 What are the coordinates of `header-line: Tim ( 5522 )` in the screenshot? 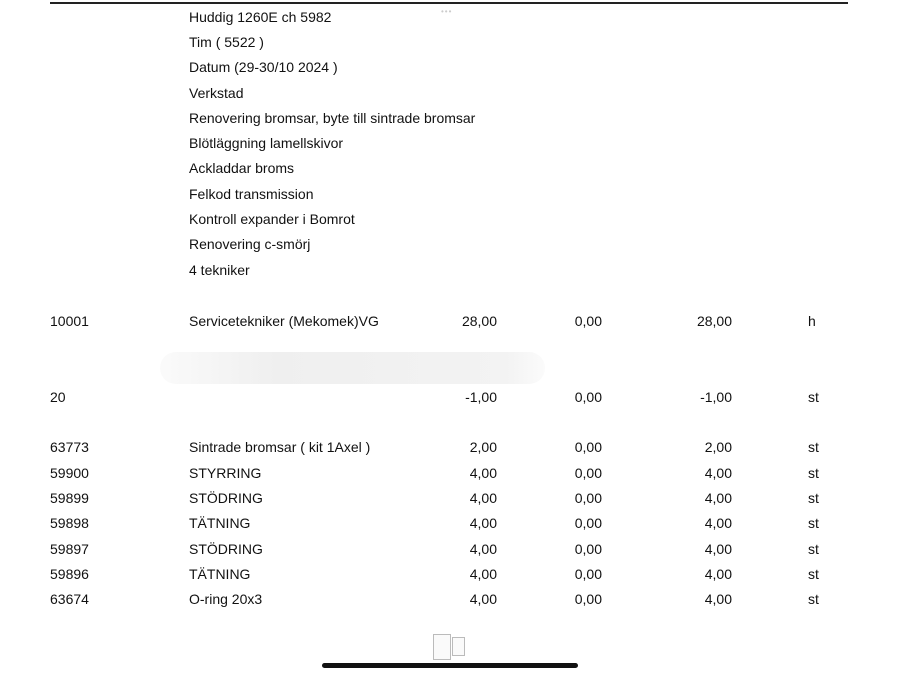 It's located at (226, 42).